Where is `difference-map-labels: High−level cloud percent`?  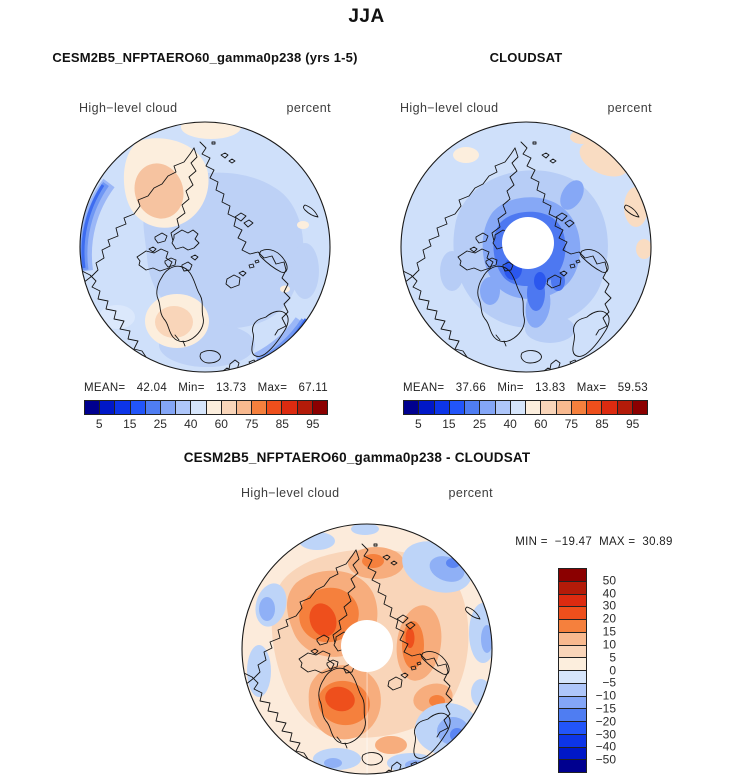 difference-map-labels: High−level cloud percent is located at coordinates (367, 493).